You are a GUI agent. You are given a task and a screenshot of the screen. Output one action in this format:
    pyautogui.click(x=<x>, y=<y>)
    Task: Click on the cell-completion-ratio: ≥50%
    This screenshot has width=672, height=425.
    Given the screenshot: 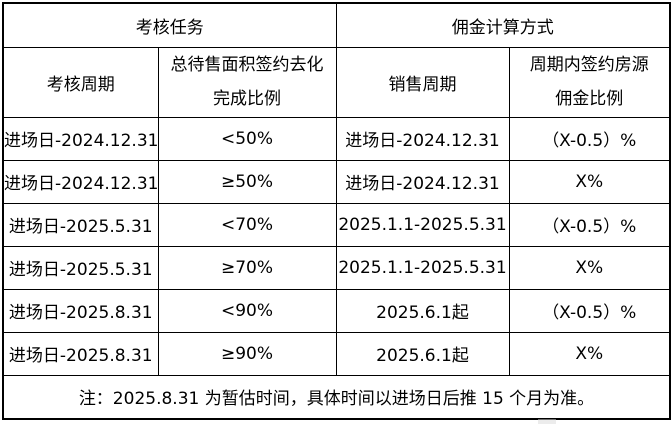 What is the action you would take?
    pyautogui.click(x=247, y=181)
    